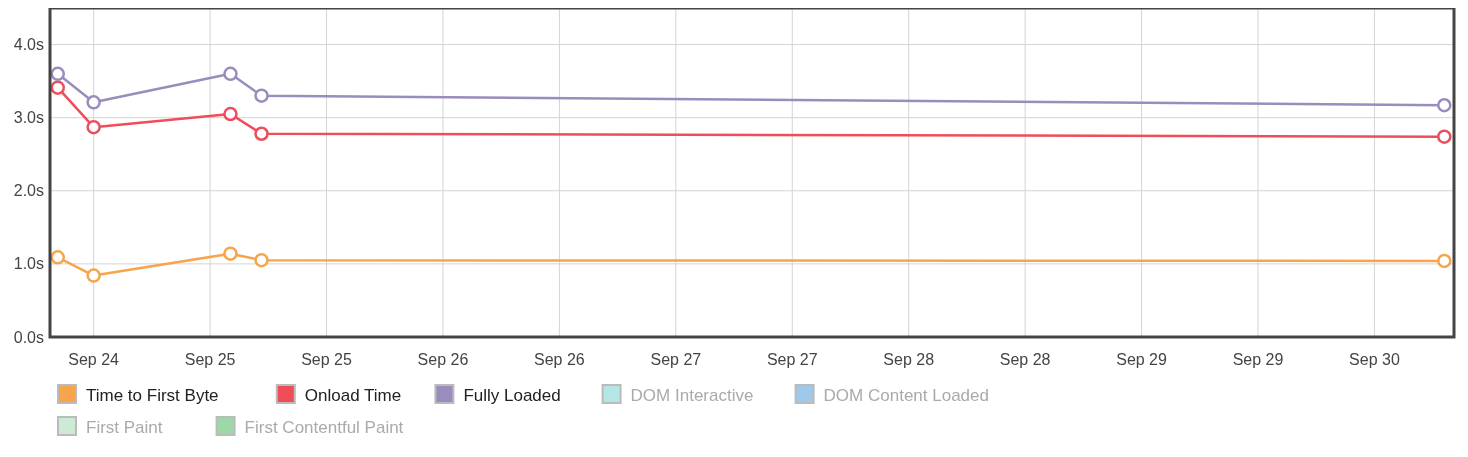 This screenshot has width=1468, height=457. What do you see at coordinates (28, 45) in the screenshot?
I see `y-tick-label: 4.0s` at bounding box center [28, 45].